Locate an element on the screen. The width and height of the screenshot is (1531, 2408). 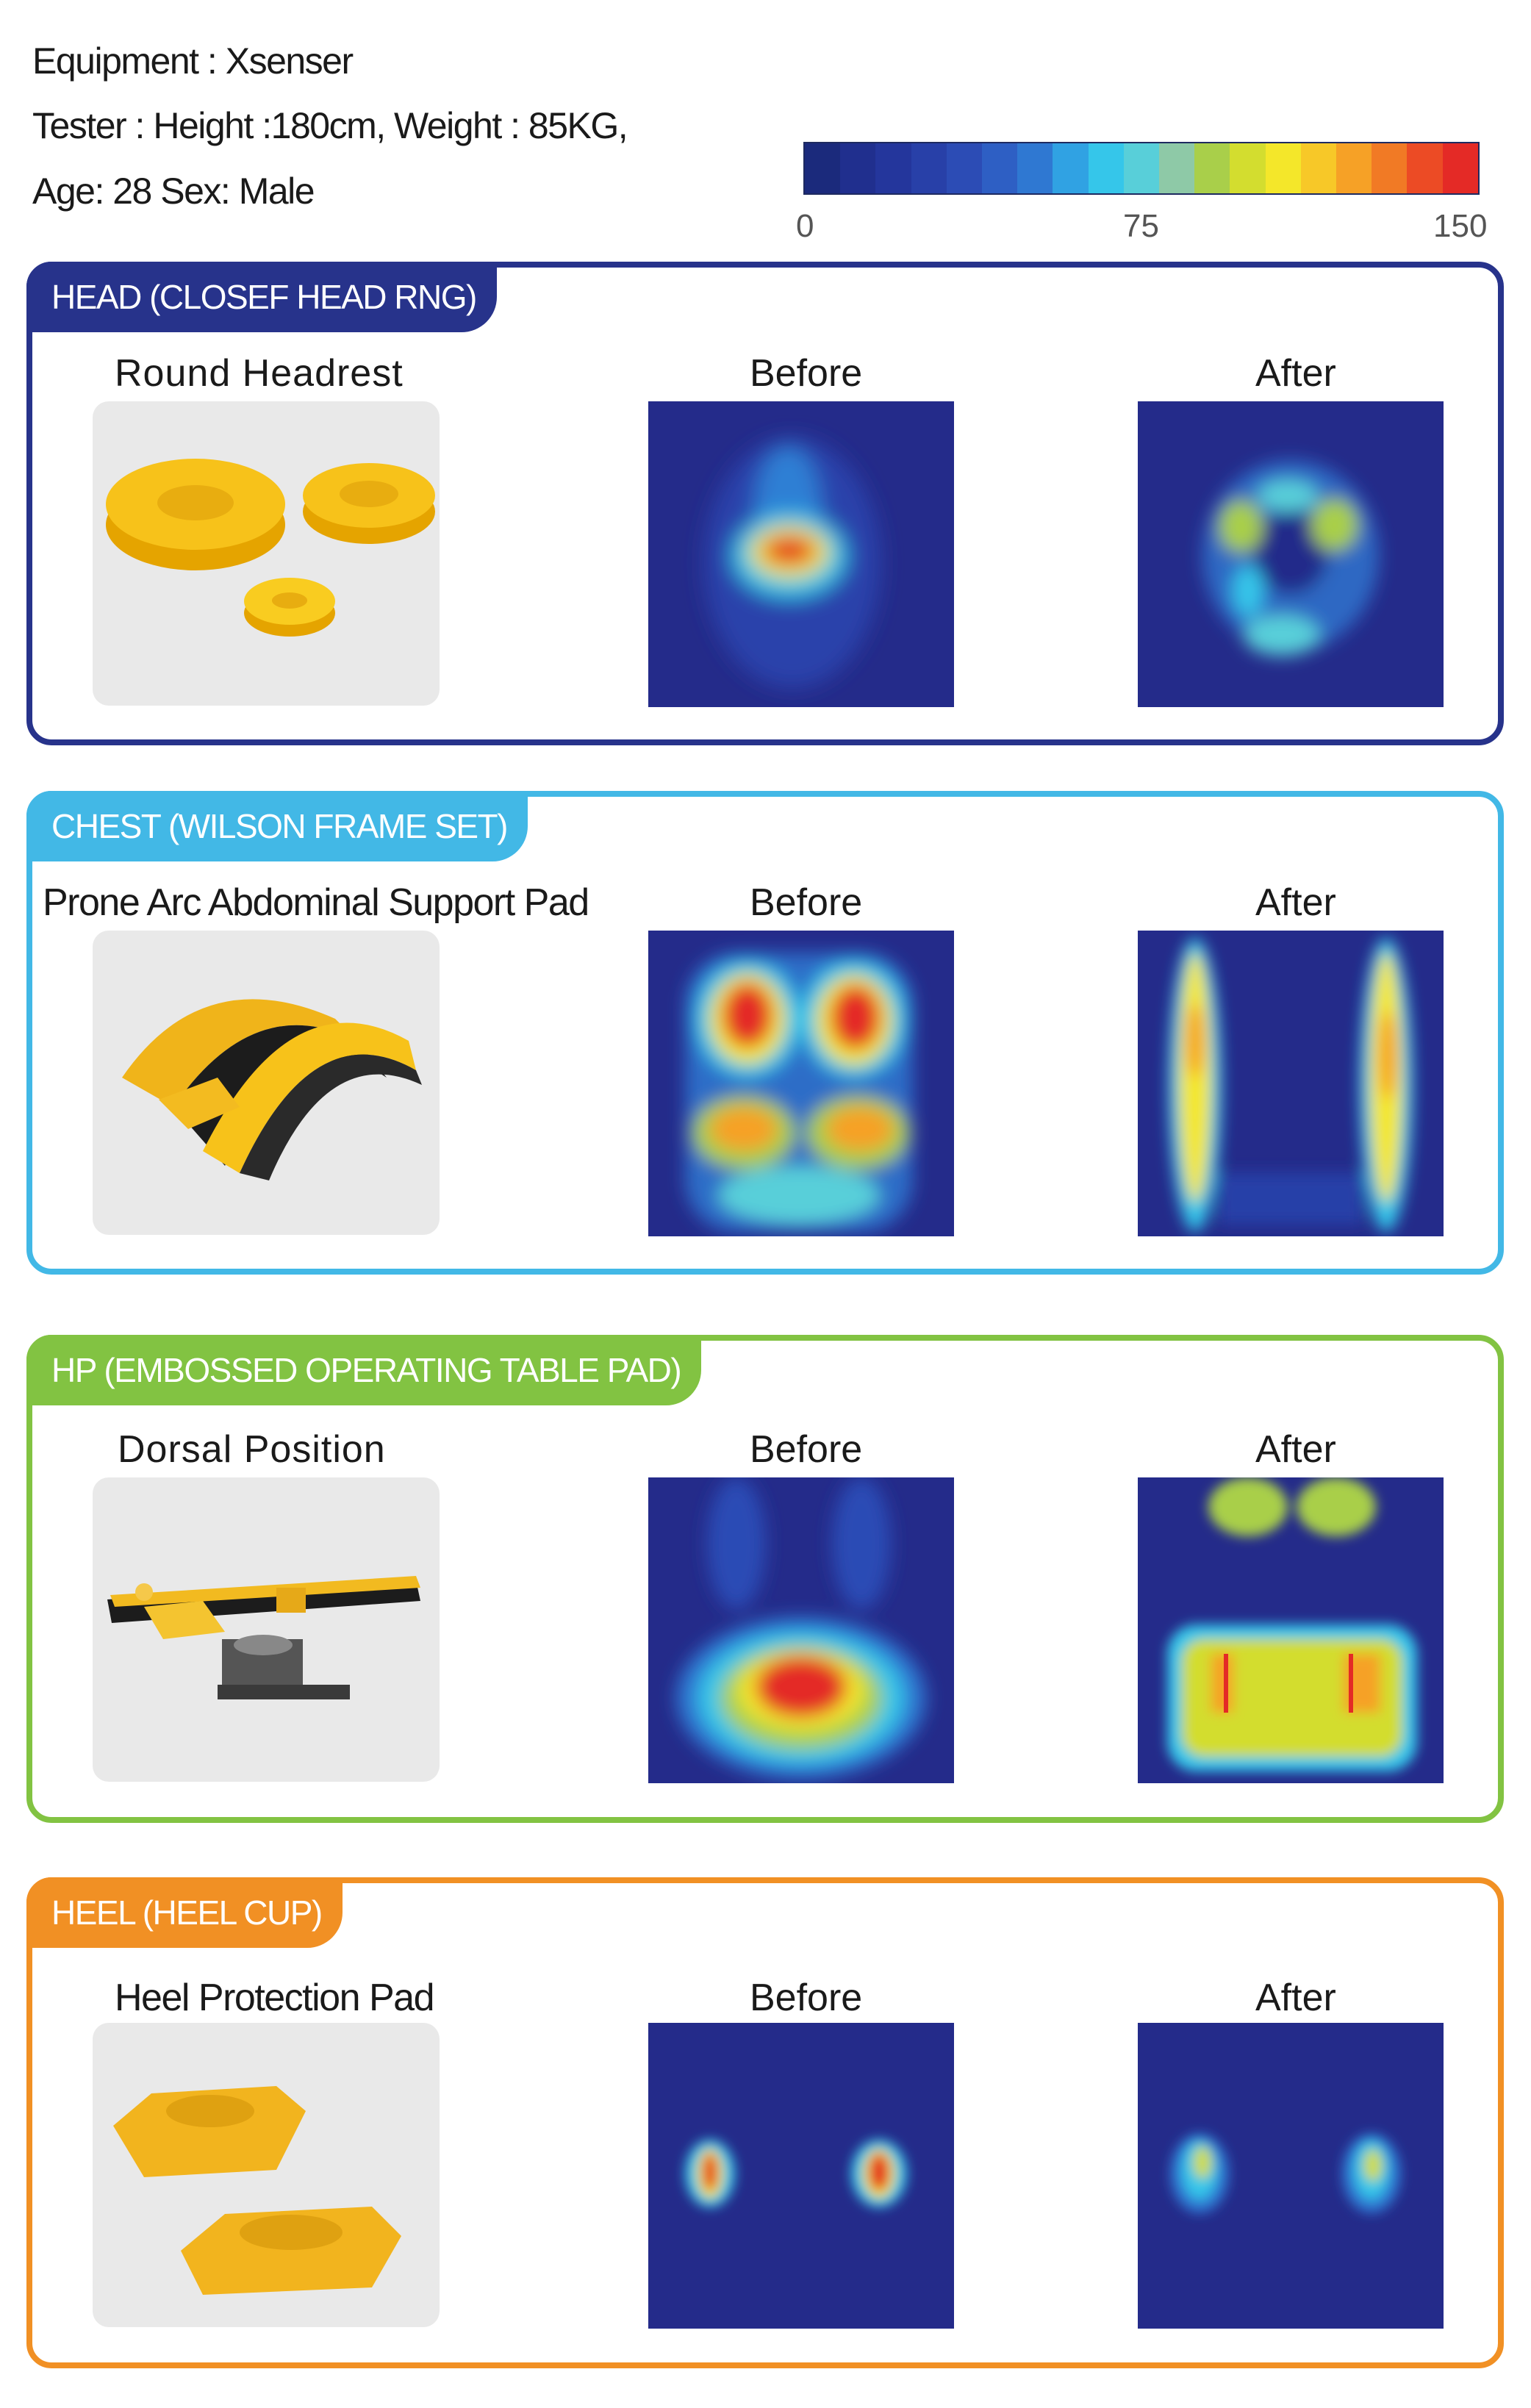
section-tab-title: HEEL (HEEL CUP) is located at coordinates (185, 1913).